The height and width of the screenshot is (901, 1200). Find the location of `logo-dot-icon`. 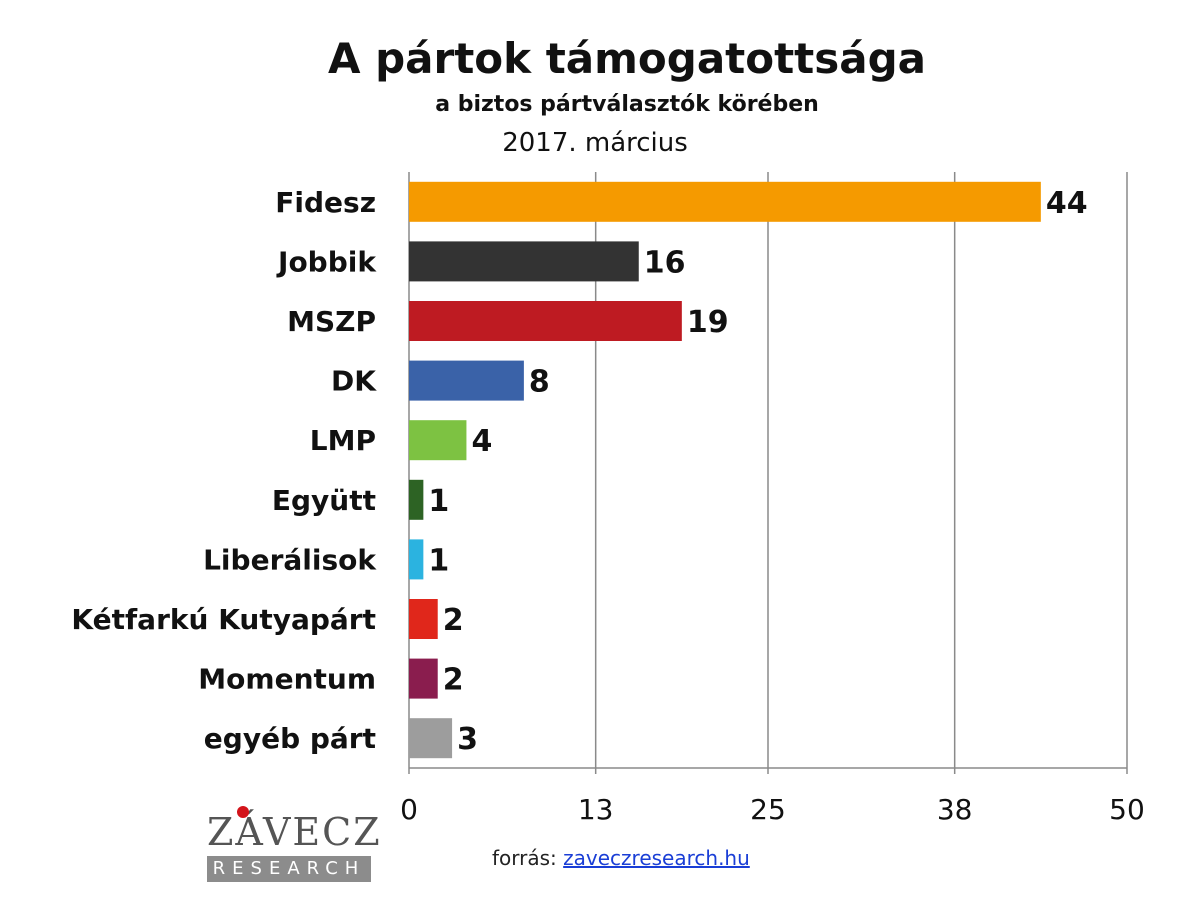

logo-dot-icon is located at coordinates (243, 812).